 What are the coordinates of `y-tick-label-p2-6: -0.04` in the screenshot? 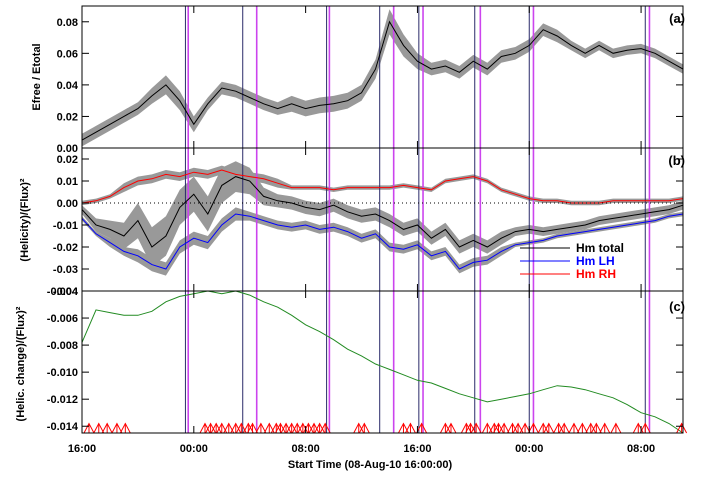 It's located at (66, 292).